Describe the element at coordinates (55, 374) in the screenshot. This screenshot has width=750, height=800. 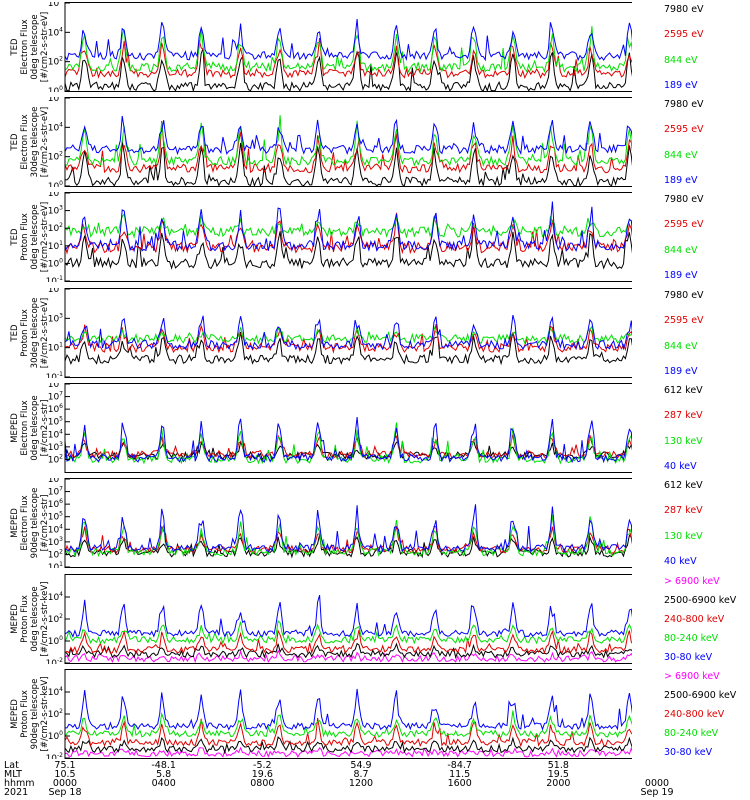
I see `y-tick-label: 10-1` at that location.